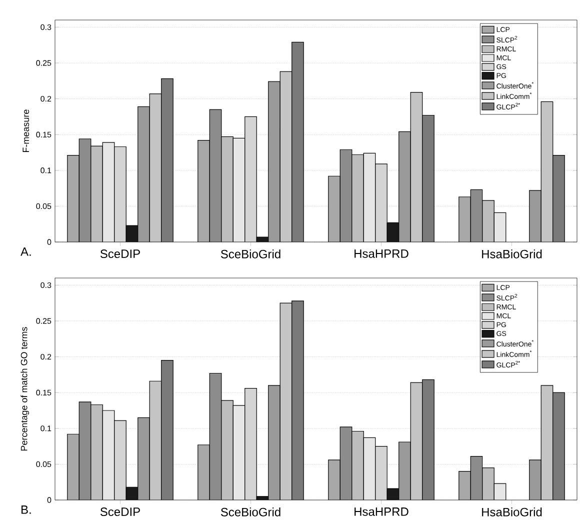  What do you see at coordinates (25, 252) in the screenshot?
I see `text: A.` at bounding box center [25, 252].